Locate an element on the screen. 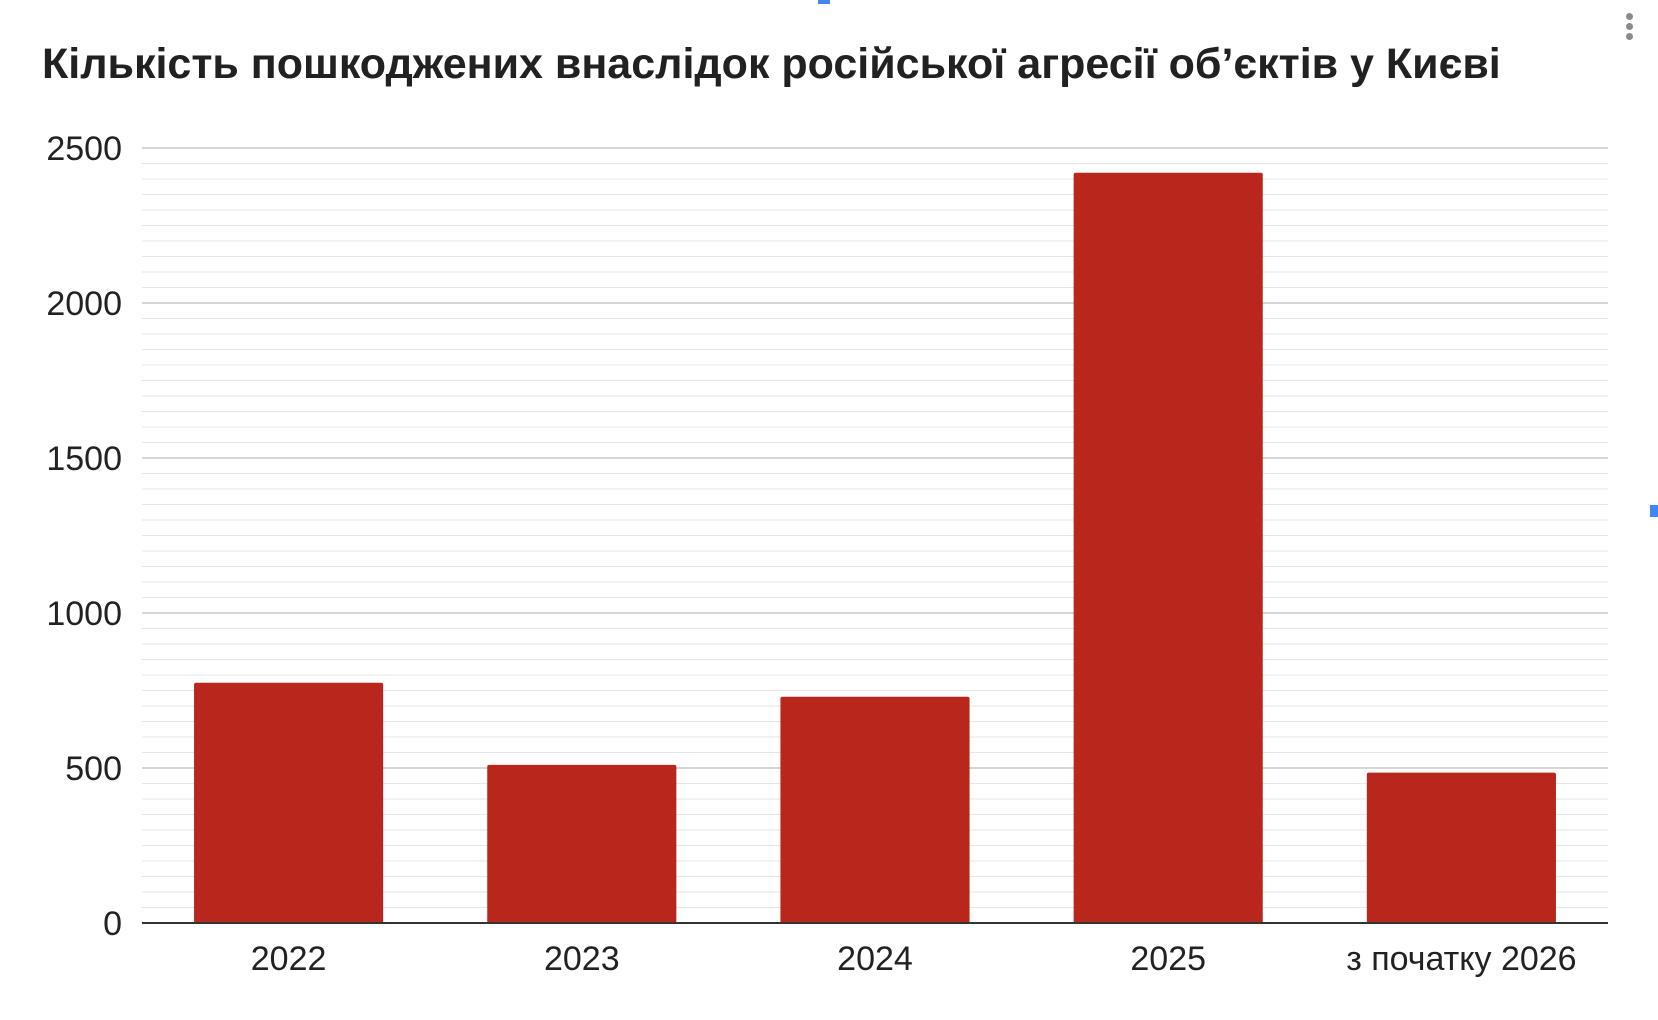 The width and height of the screenshot is (1658, 1020). y-tick-label: 2000 is located at coordinates (84, 304).